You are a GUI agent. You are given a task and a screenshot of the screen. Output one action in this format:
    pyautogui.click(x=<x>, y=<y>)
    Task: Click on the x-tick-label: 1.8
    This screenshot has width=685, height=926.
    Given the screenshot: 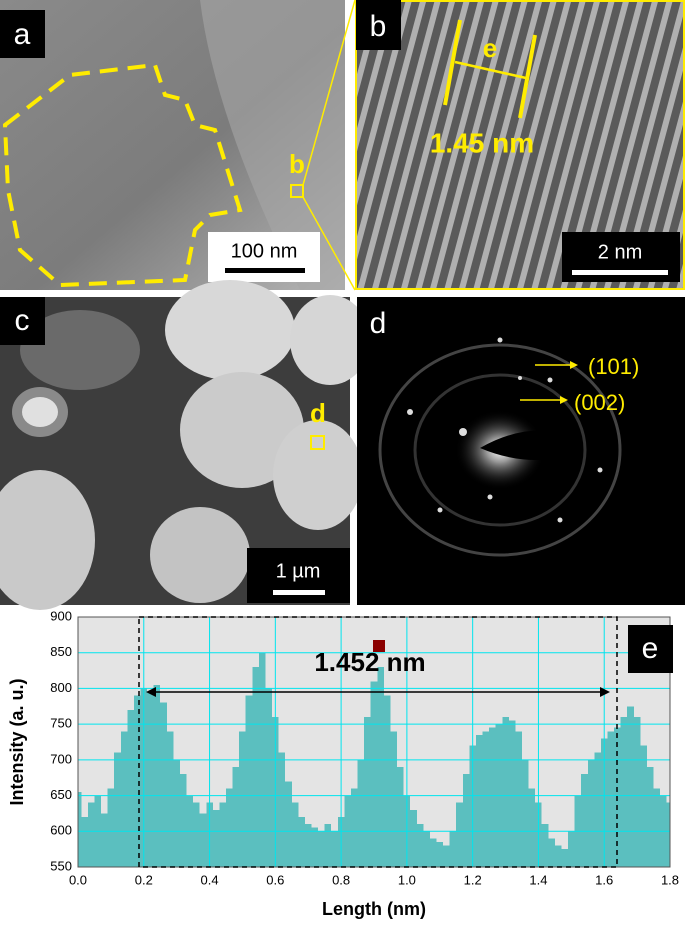 What is the action you would take?
    pyautogui.click(x=670, y=879)
    